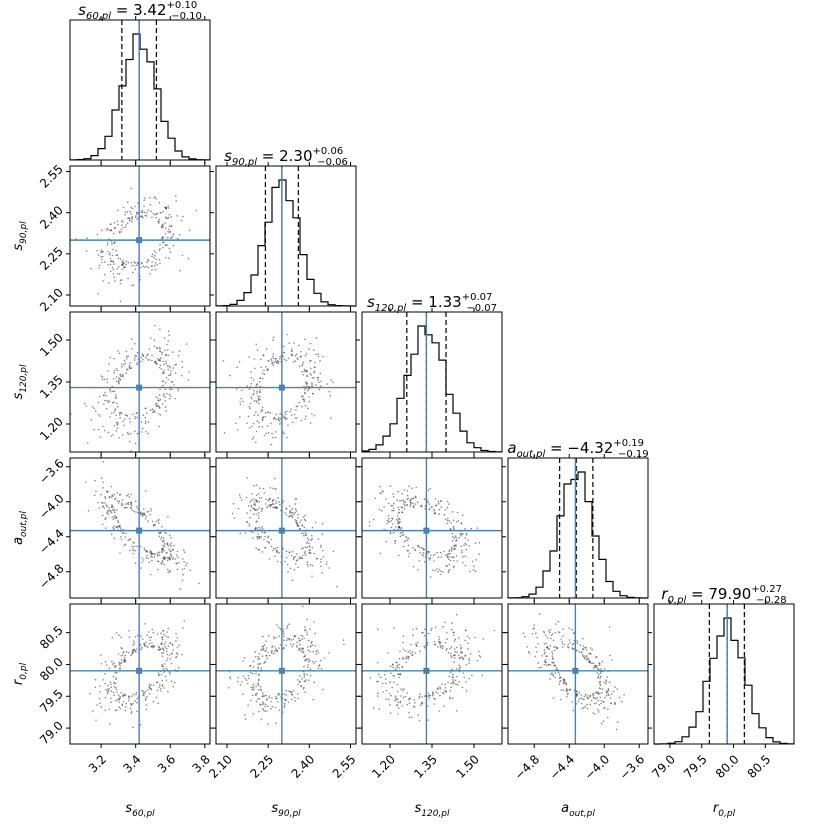 The width and height of the screenshot is (830, 830). What do you see at coordinates (562, 767) in the screenshot?
I see `x-tick-label-aout: −4.4` at bounding box center [562, 767].